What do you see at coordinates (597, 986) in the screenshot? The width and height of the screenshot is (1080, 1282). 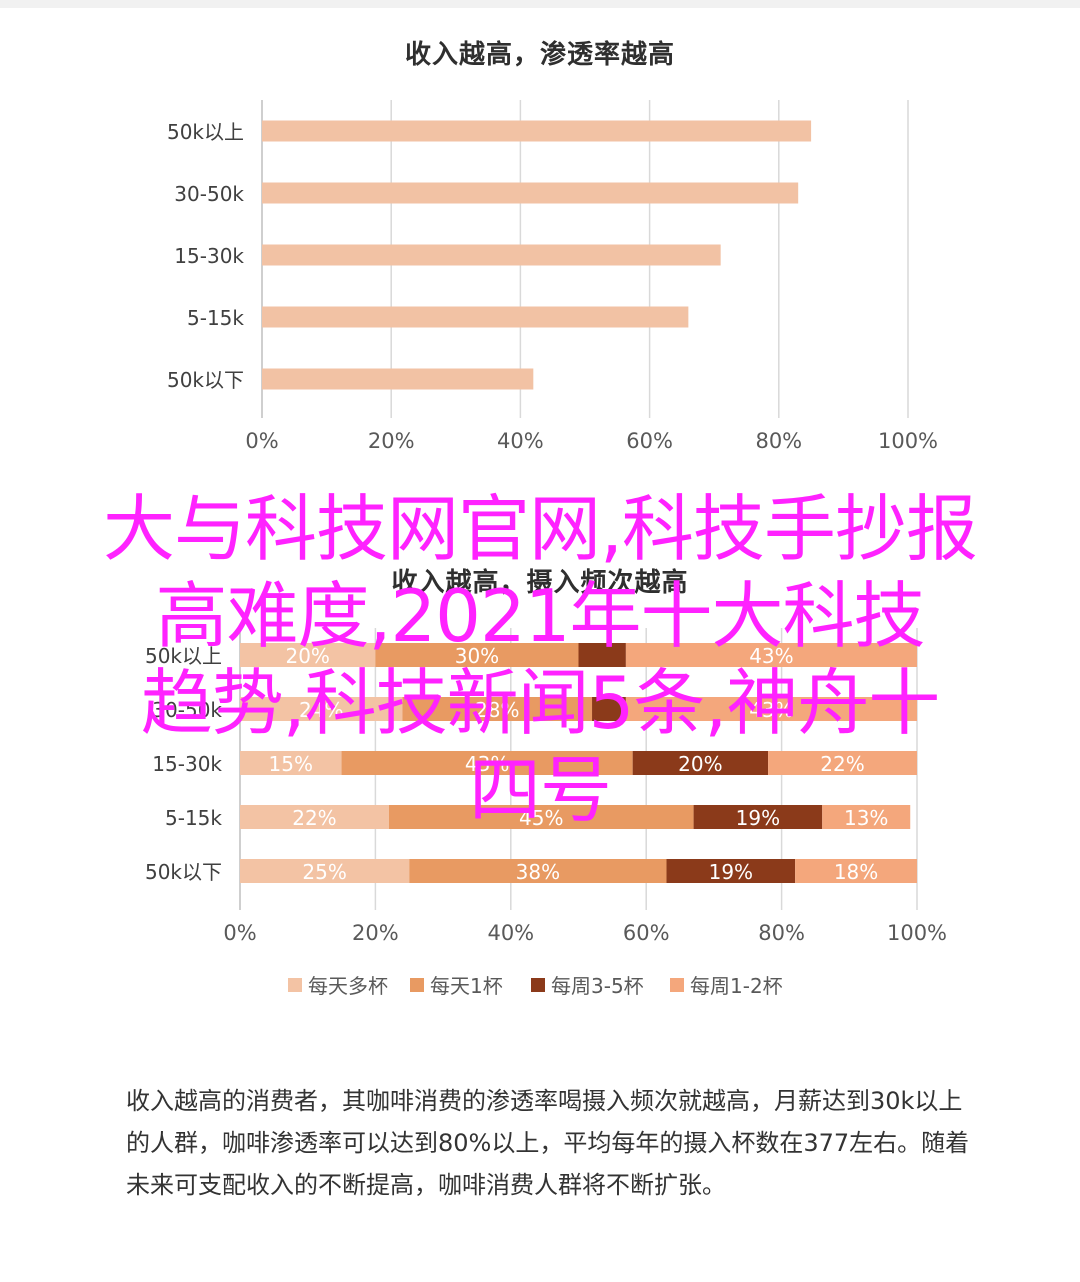 I see `chart2-legend-label: 每周3-5杯` at bounding box center [597, 986].